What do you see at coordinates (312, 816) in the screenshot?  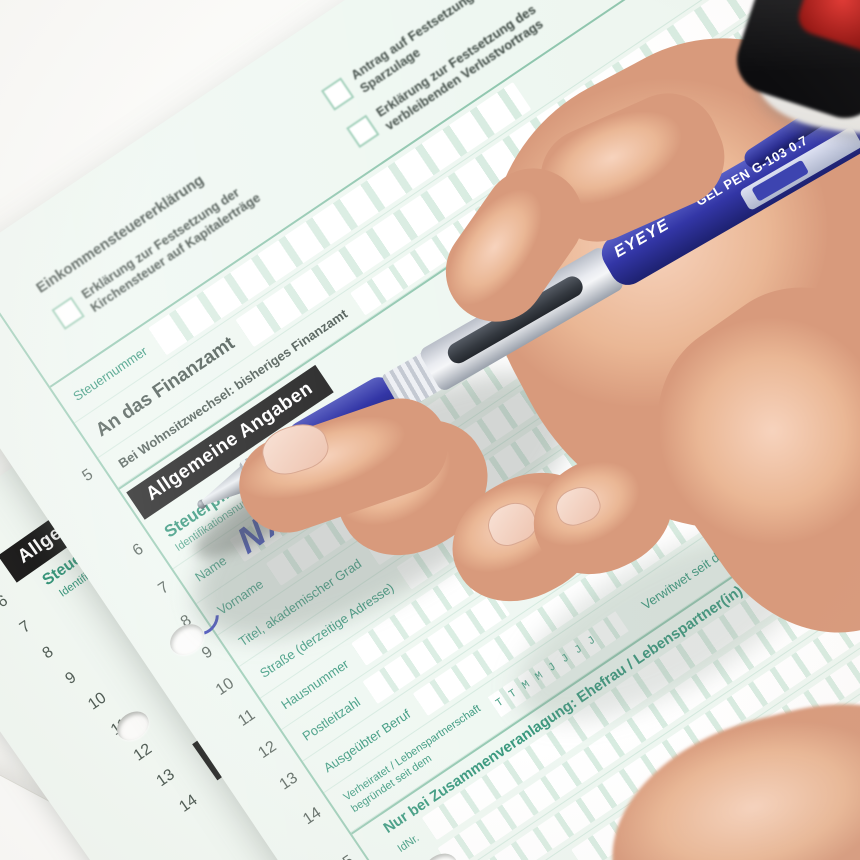 I see `row-number: 14` at bounding box center [312, 816].